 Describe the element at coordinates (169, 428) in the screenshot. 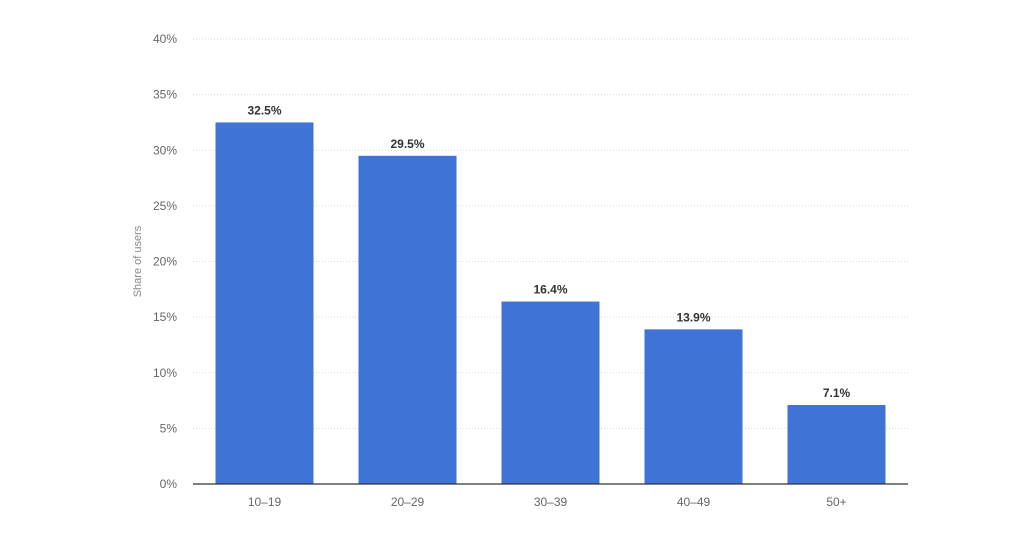

I see `y-tick-label: 5%` at that location.